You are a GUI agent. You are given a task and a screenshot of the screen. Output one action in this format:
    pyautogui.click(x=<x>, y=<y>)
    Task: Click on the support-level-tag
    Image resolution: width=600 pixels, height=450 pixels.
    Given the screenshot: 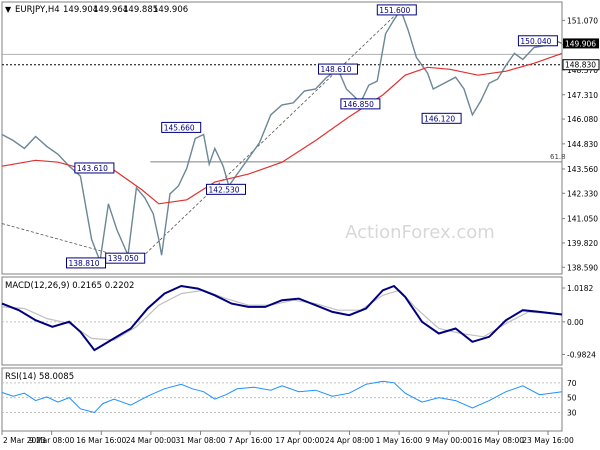 What is the action you would take?
    pyautogui.click(x=581, y=65)
    